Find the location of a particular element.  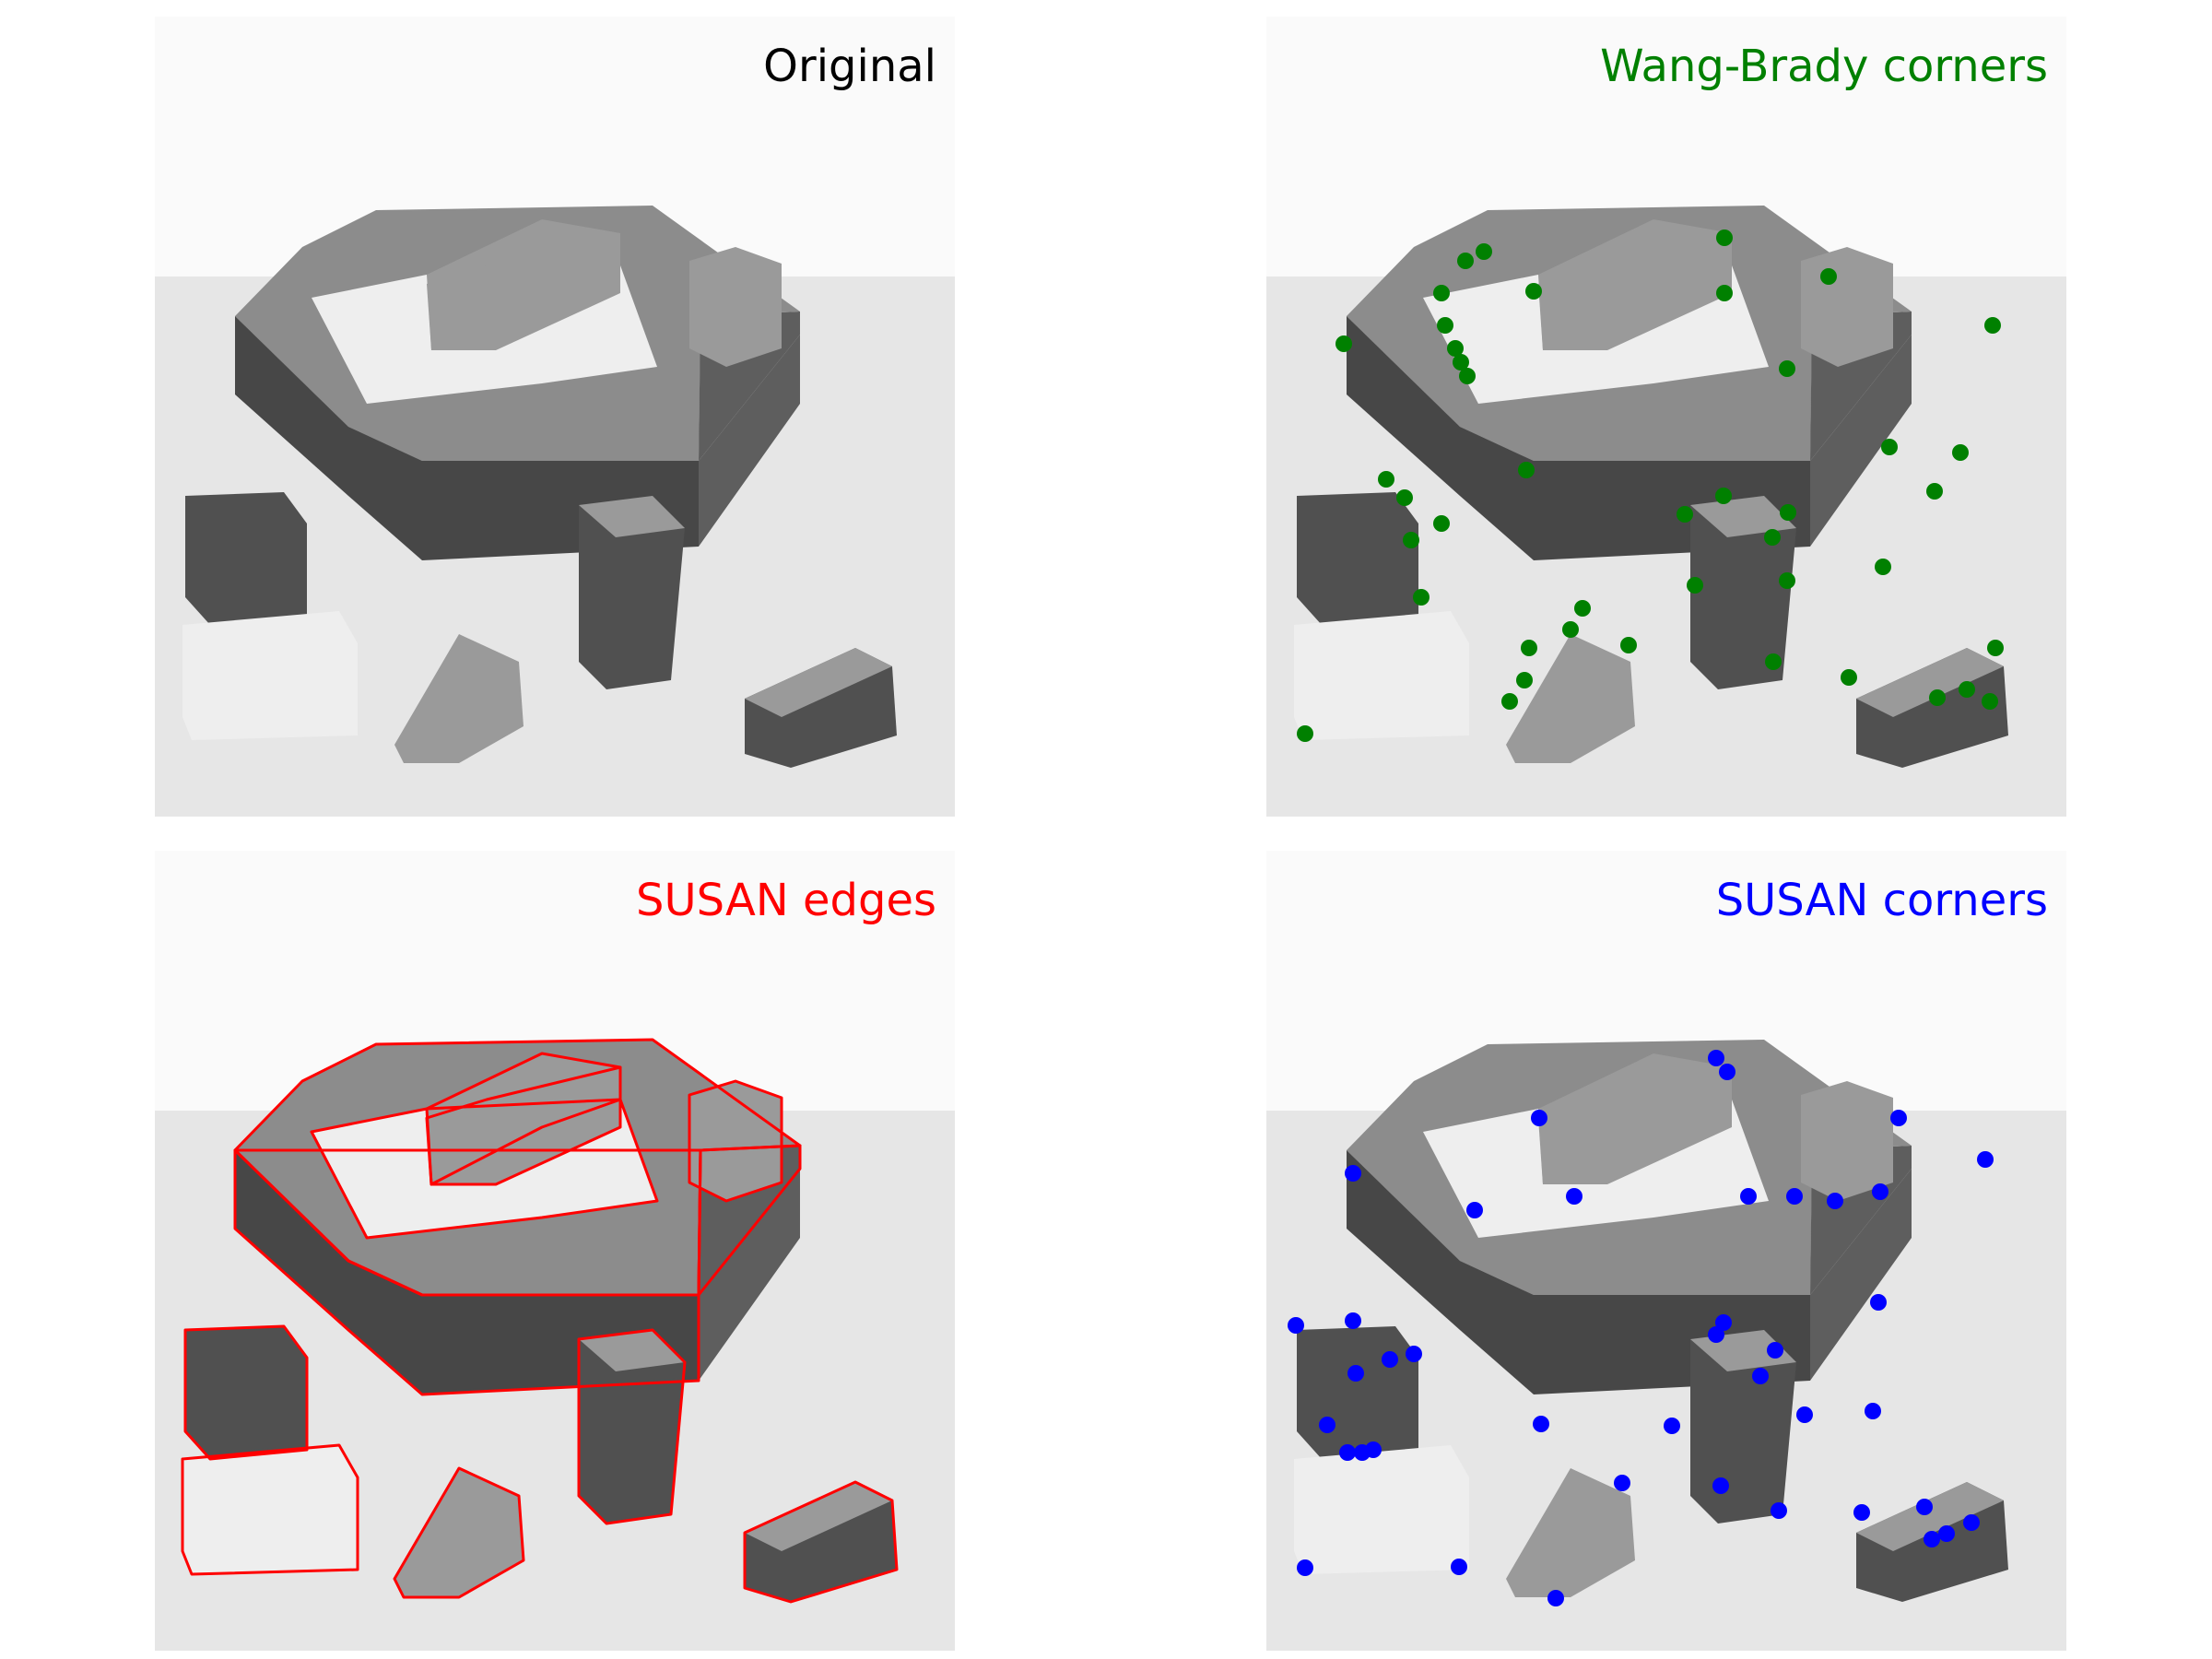

original-hex-right-shape is located at coordinates (749, 441).